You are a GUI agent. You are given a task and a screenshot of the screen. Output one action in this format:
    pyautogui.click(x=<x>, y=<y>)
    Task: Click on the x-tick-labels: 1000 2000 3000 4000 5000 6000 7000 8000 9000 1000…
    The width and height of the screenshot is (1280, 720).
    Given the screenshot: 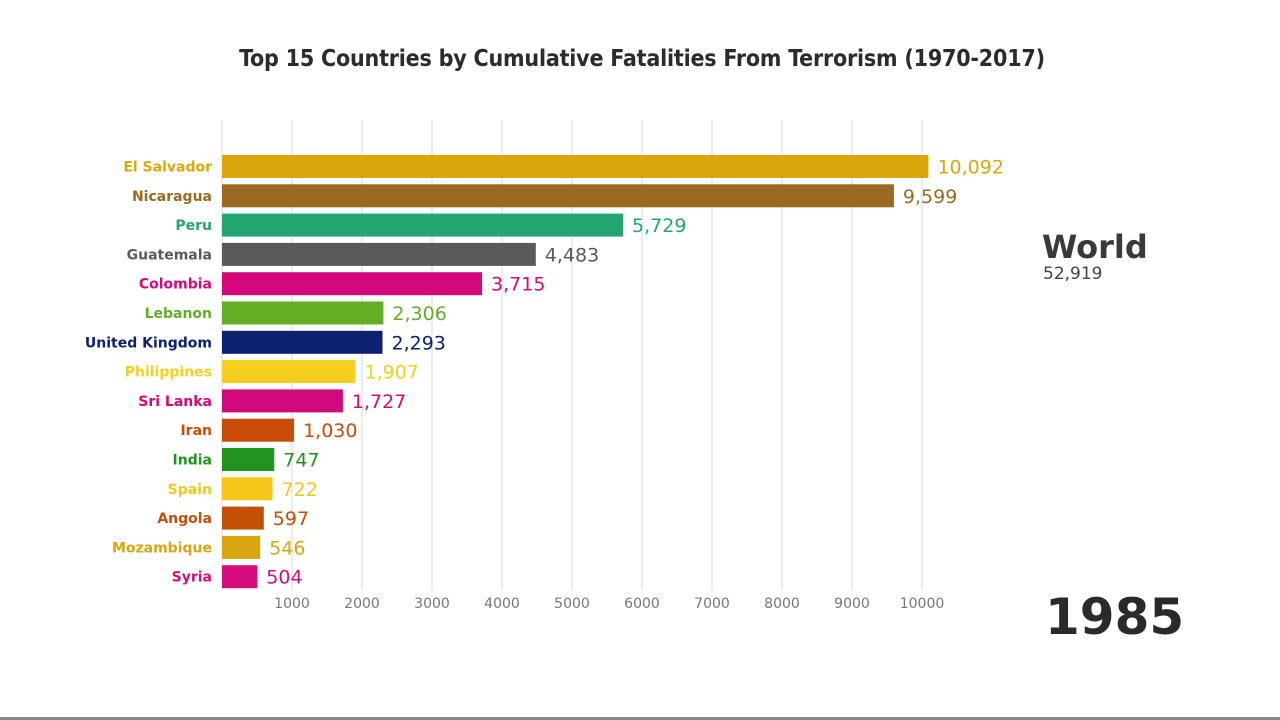 What is the action you would take?
    pyautogui.click(x=609, y=604)
    